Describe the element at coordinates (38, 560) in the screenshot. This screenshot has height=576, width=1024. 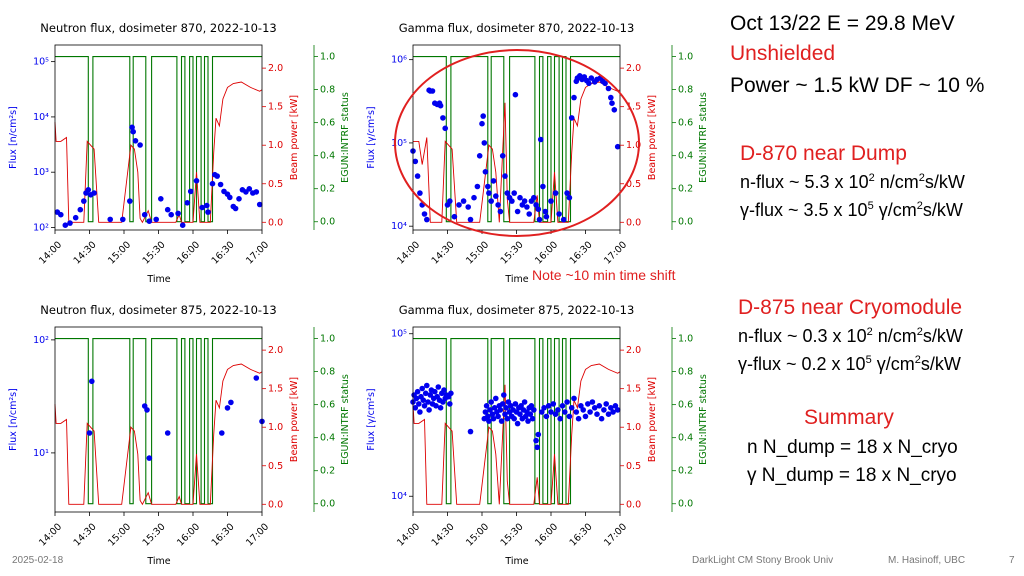
I see `footer-date: 2025-02-18` at that location.